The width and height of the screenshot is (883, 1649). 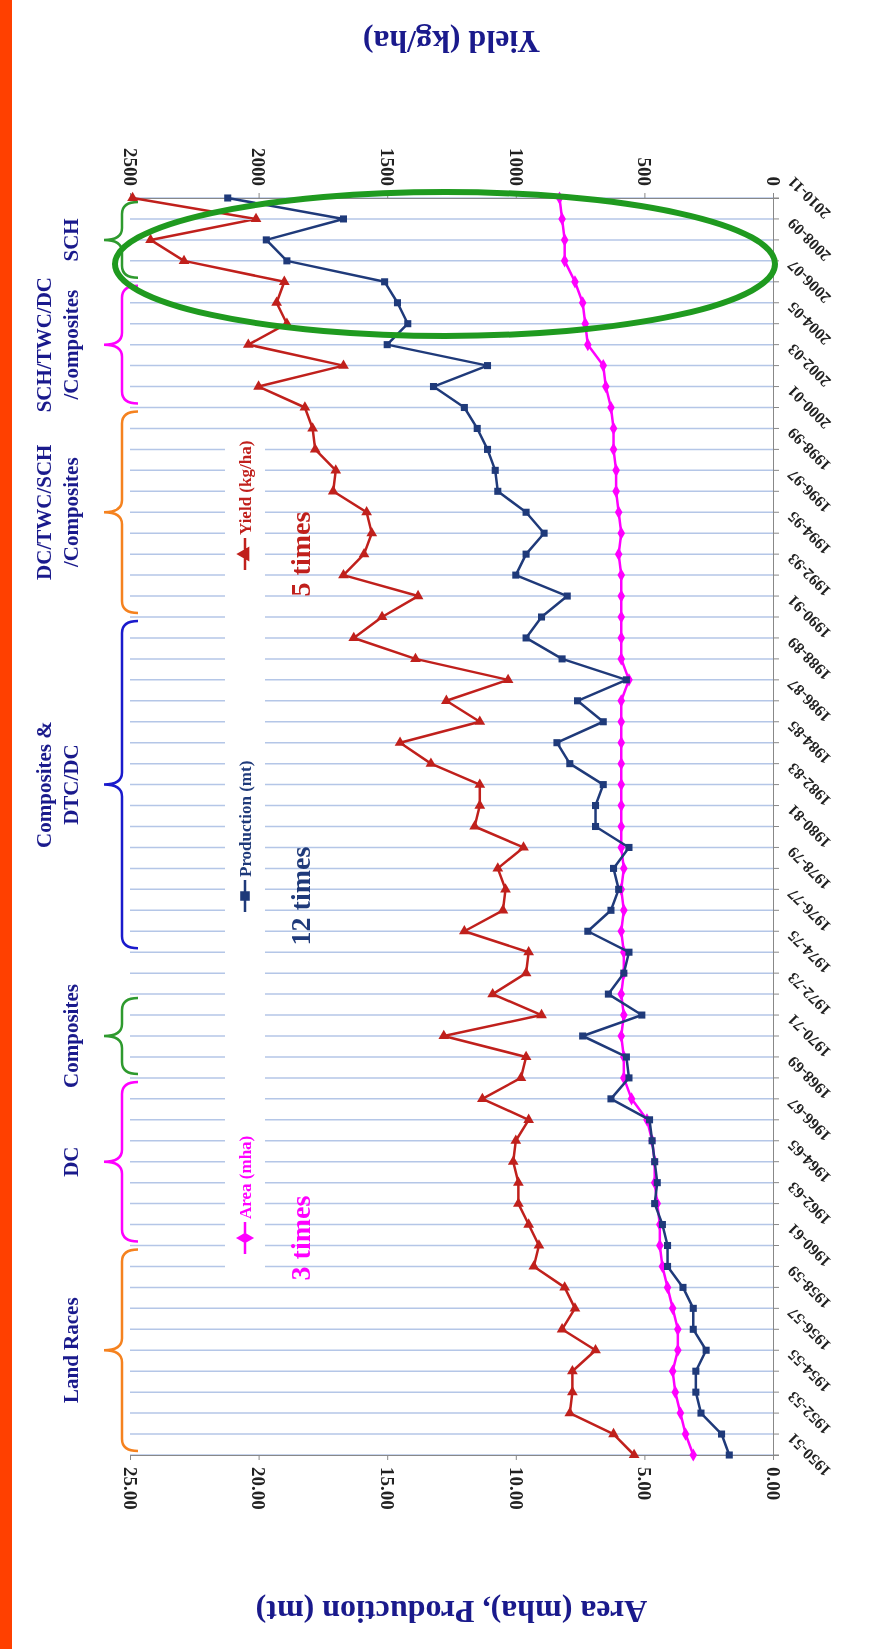 I want to click on x2-axis-title: Yield (kg/ha), so click(x=451, y=41).